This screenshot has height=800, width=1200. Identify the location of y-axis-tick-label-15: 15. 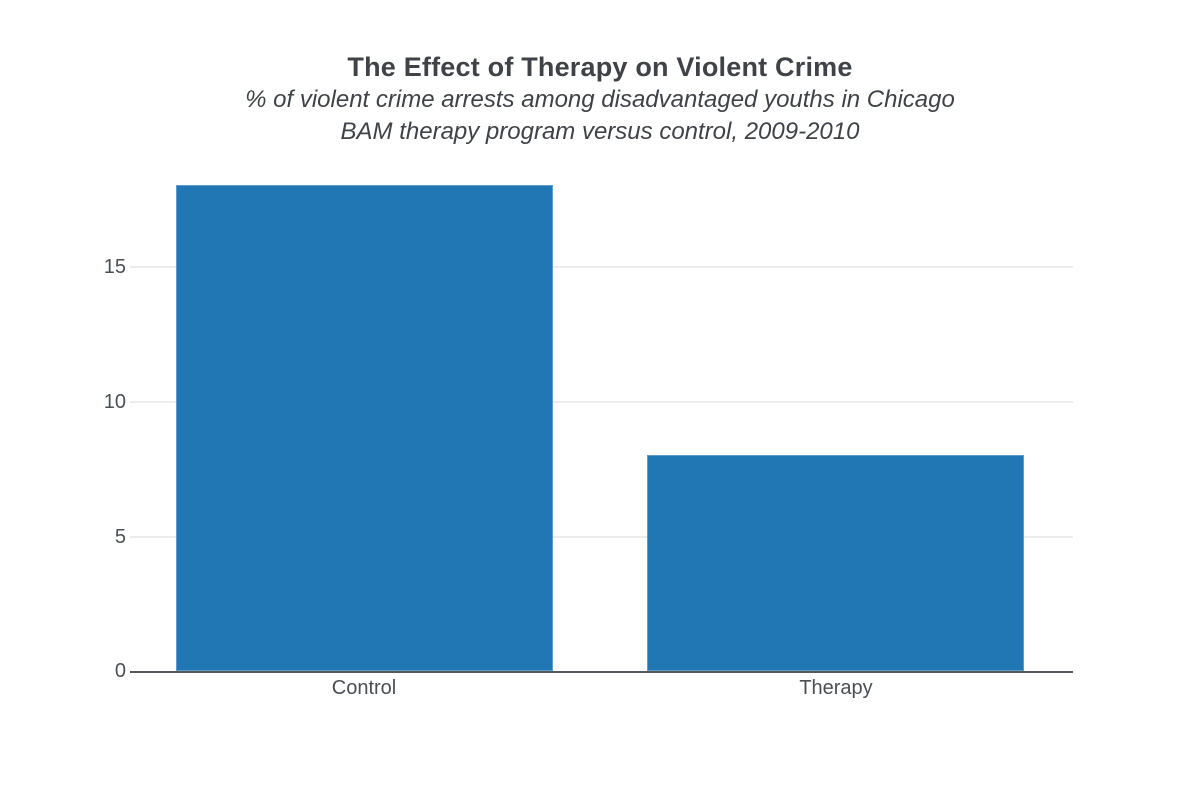
(114, 267).